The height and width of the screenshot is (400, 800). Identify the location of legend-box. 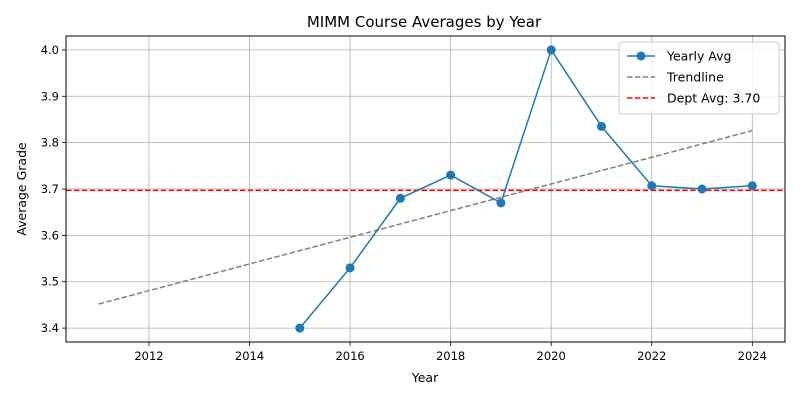
(699, 78).